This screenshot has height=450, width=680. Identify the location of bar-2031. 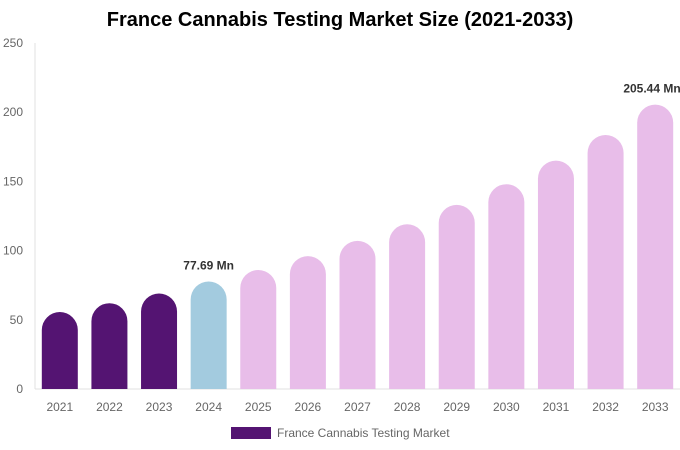
(555, 274).